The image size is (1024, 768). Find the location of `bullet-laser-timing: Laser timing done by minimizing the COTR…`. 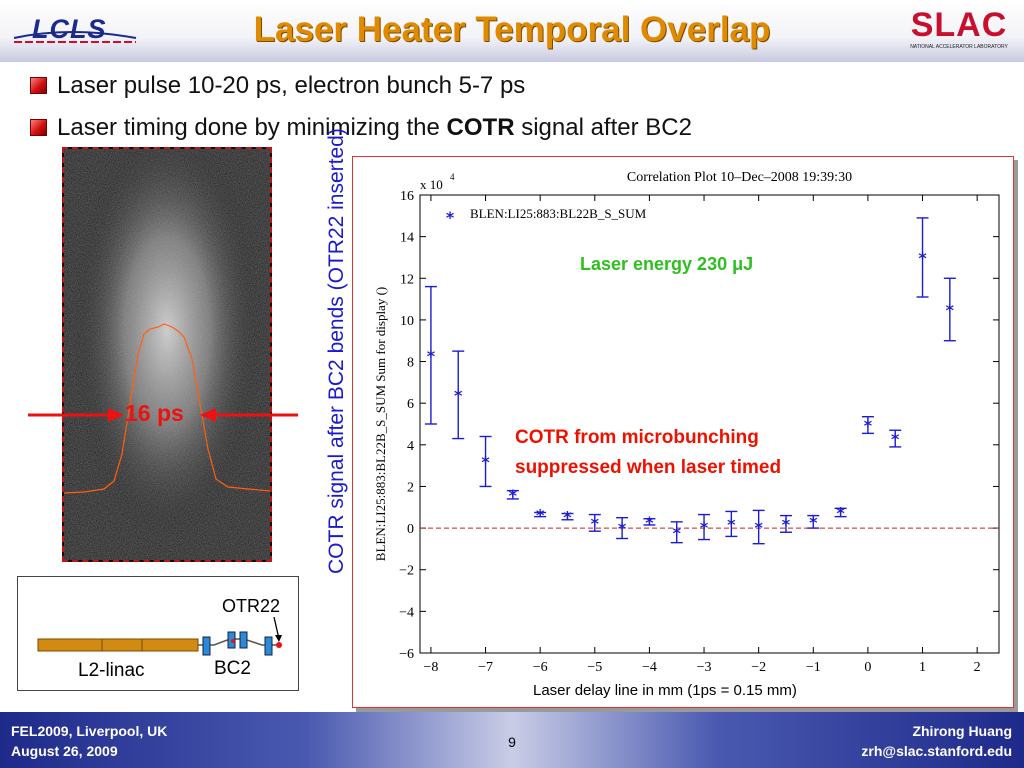

bullet-laser-timing: Laser timing done by minimizing the COTR… is located at coordinates (361, 128).